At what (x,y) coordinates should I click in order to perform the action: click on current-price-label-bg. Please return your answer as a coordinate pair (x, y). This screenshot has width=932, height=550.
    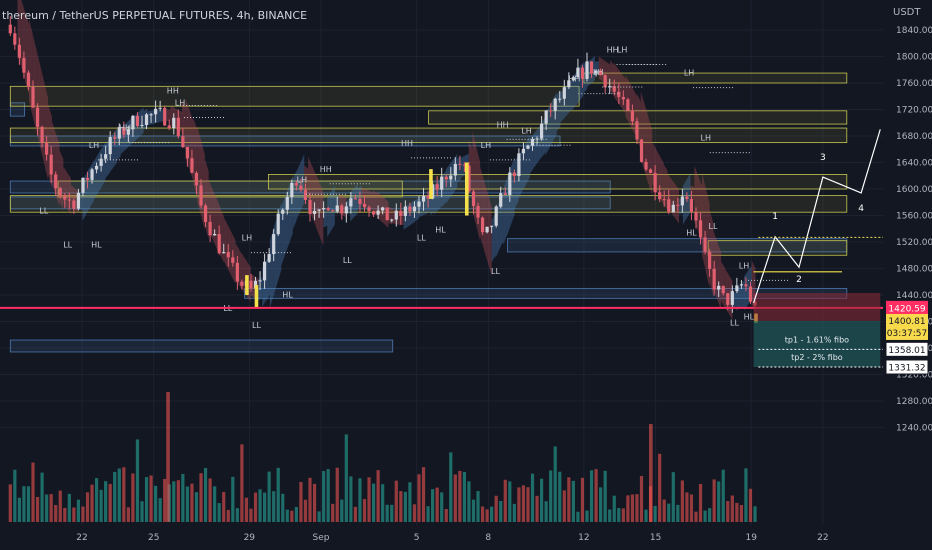
    Looking at the image, I should click on (907, 307).